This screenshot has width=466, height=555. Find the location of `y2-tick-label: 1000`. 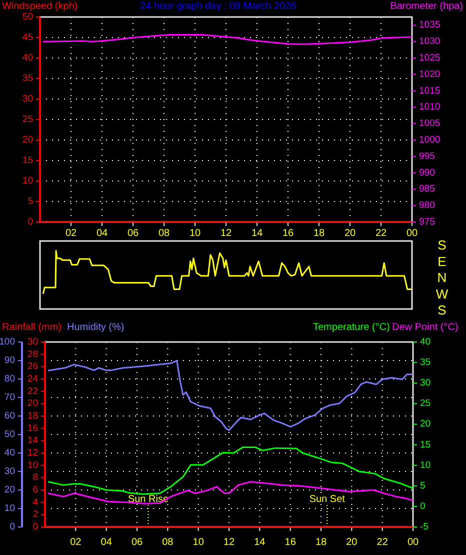

y2-tick-label: 1000 is located at coordinates (429, 140).